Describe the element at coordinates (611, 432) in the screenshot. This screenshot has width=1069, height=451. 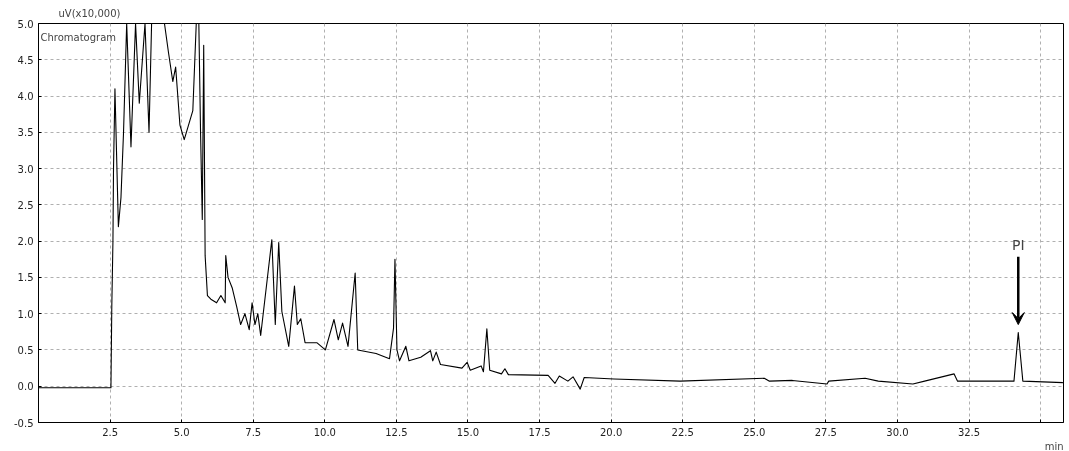
I see `x-tick-label: 20.0` at that location.